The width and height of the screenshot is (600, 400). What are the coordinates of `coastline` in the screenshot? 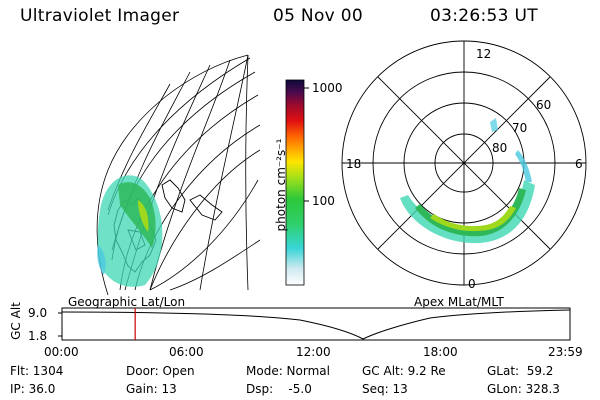 It's located at (168, 226).